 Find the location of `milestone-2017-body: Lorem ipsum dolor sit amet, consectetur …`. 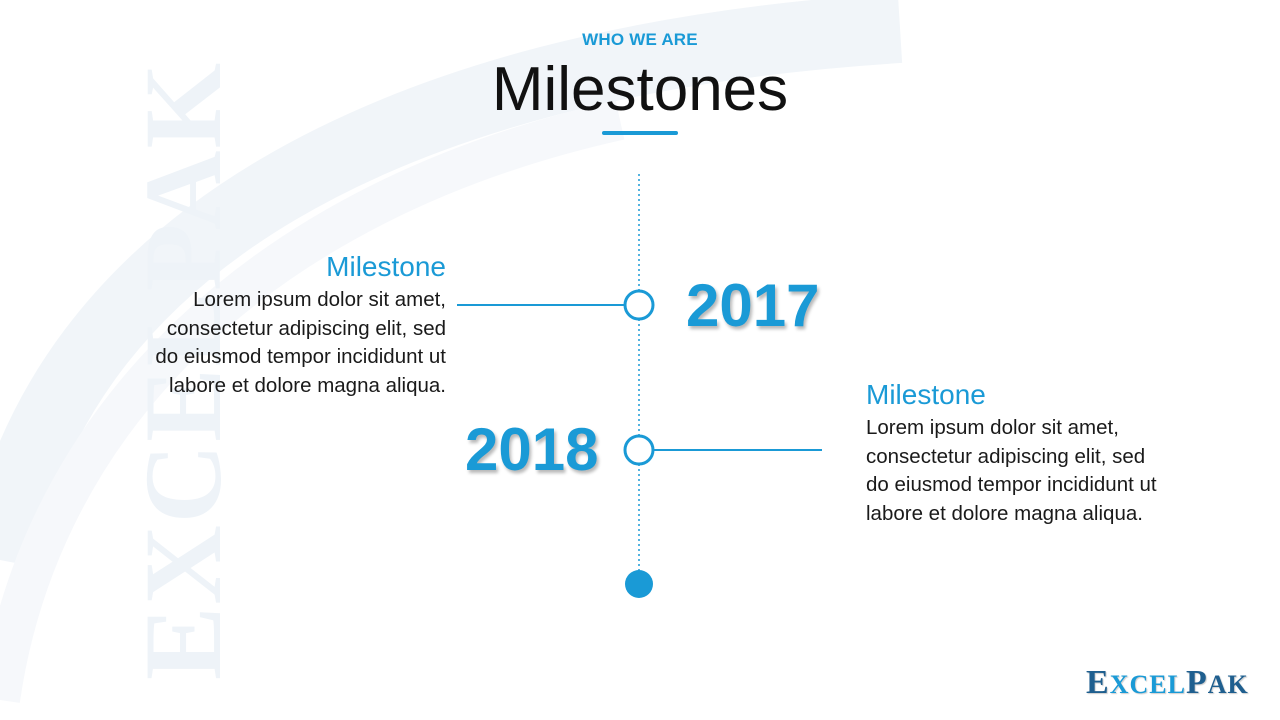

milestone-2017-body: Lorem ipsum dolor sit amet, consectetur … is located at coordinates (266, 343).